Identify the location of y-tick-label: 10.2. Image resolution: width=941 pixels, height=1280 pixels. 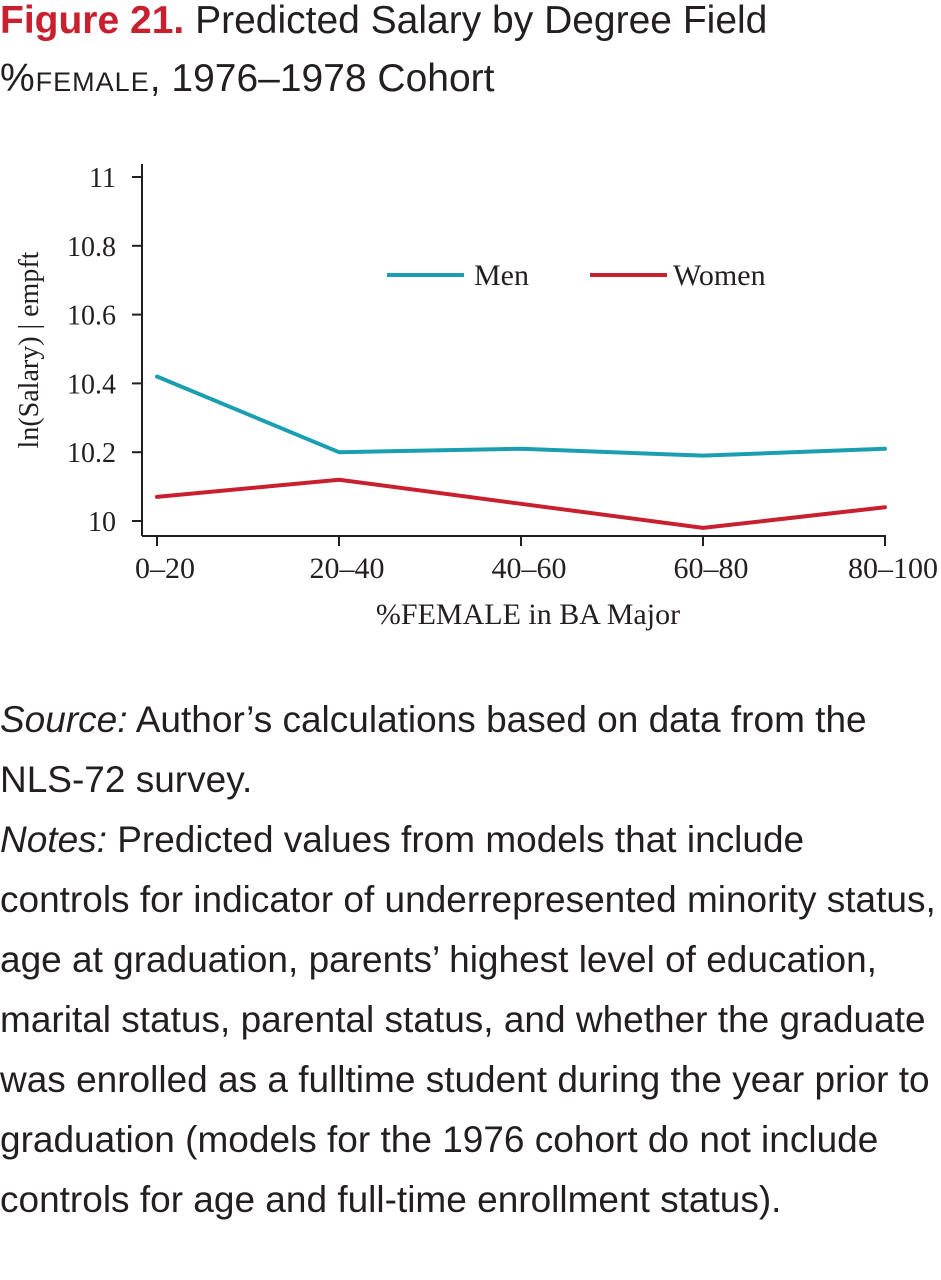
(91, 453).